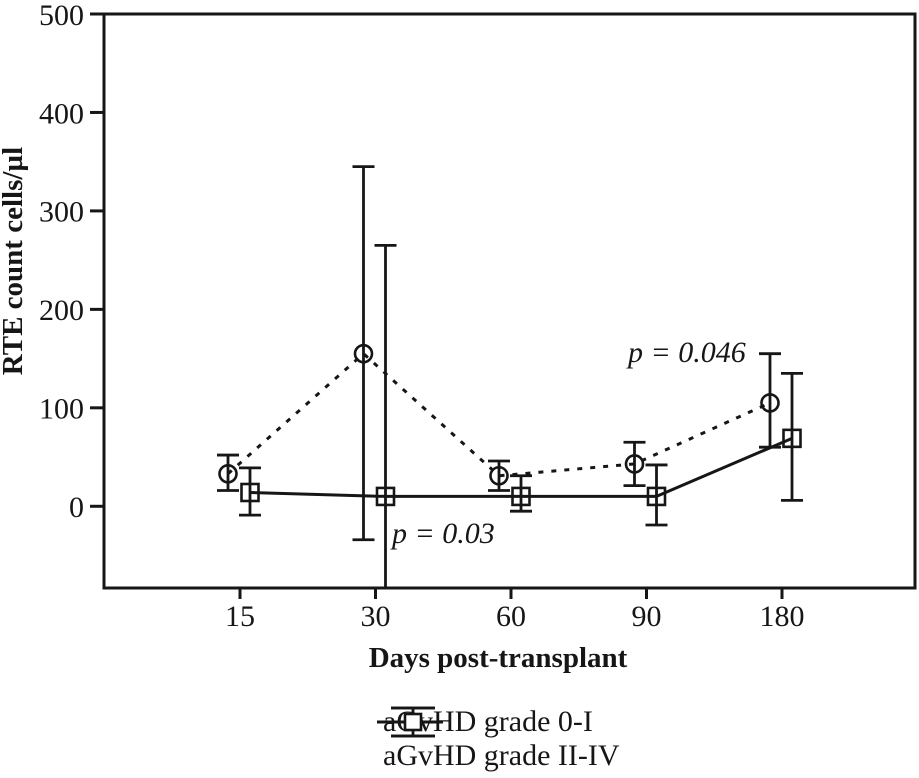 Image resolution: width=919 pixels, height=778 pixels. What do you see at coordinates (499, 414) in the screenshot?
I see `series-line-dashed` at bounding box center [499, 414].